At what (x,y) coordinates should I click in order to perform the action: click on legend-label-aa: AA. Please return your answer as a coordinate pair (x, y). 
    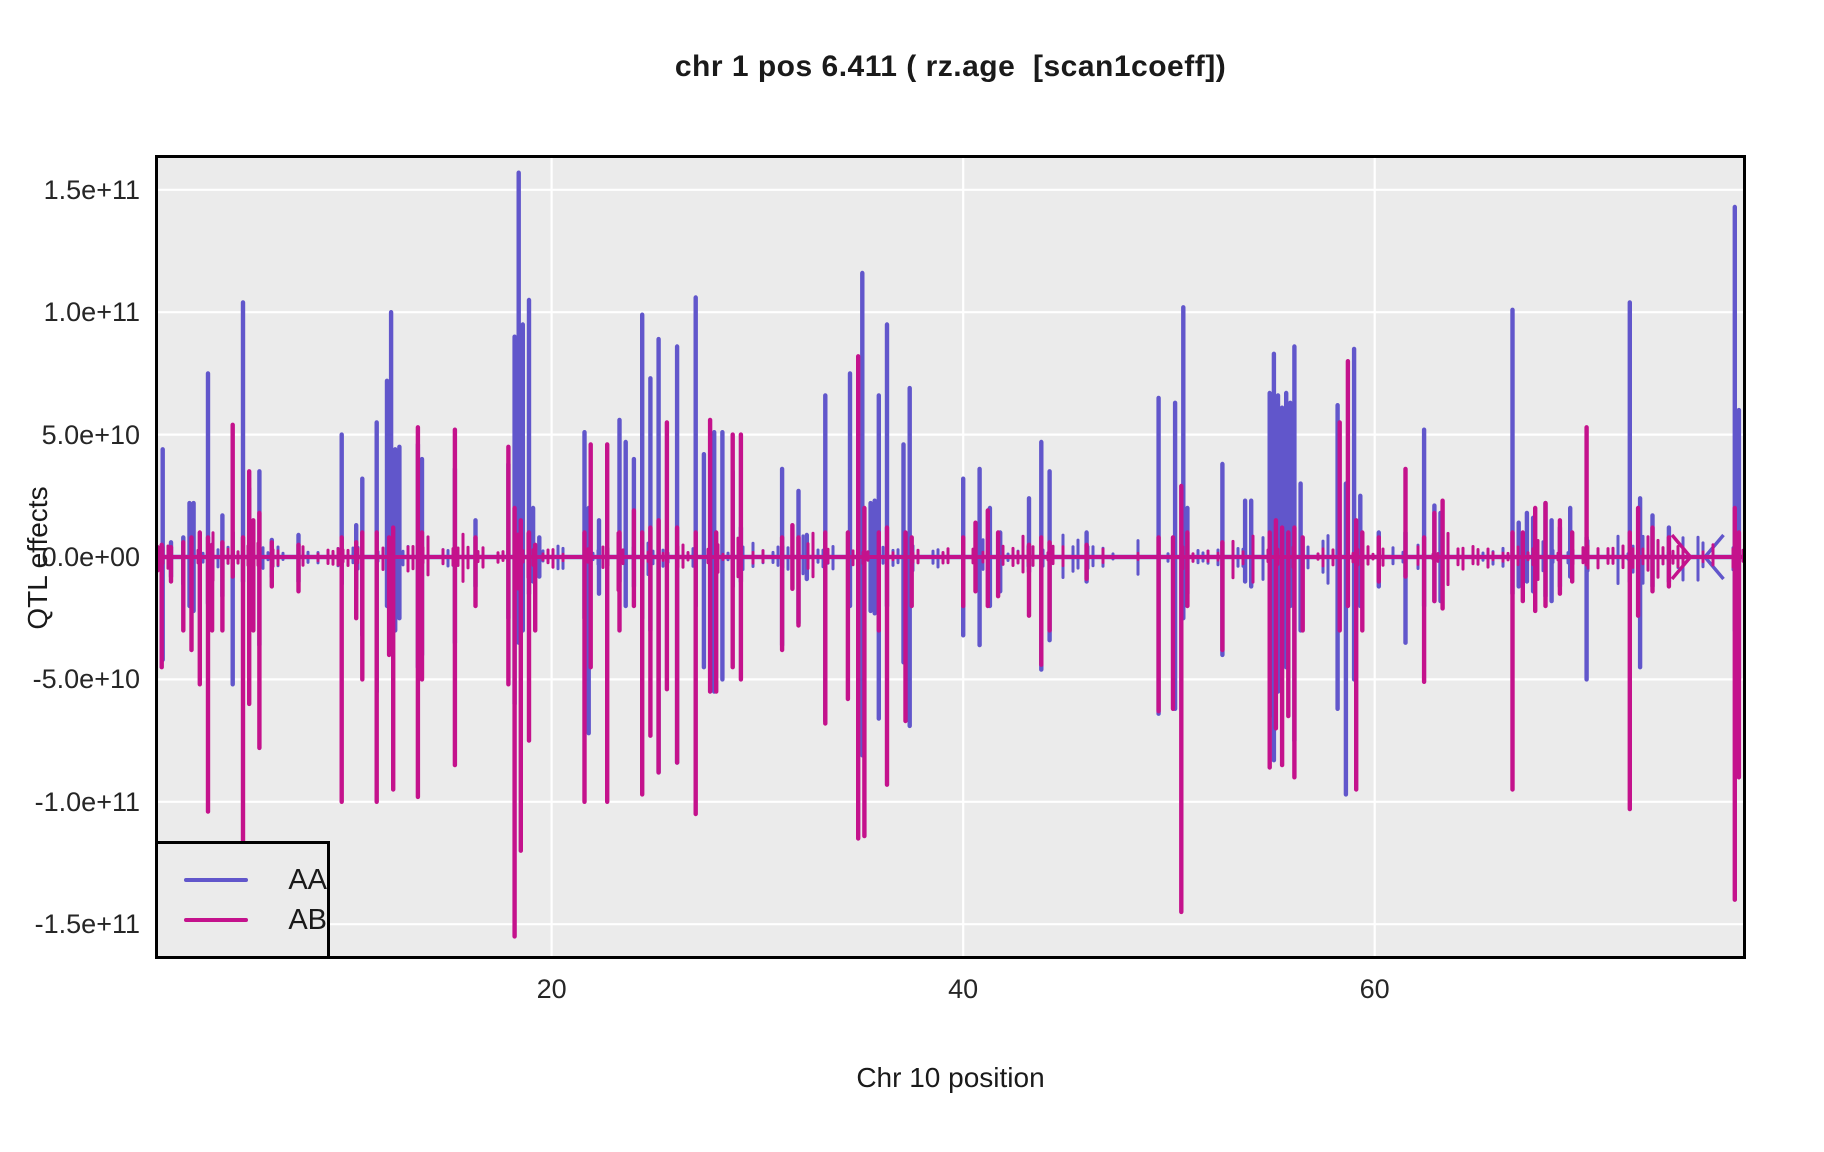
    Looking at the image, I should click on (307, 879).